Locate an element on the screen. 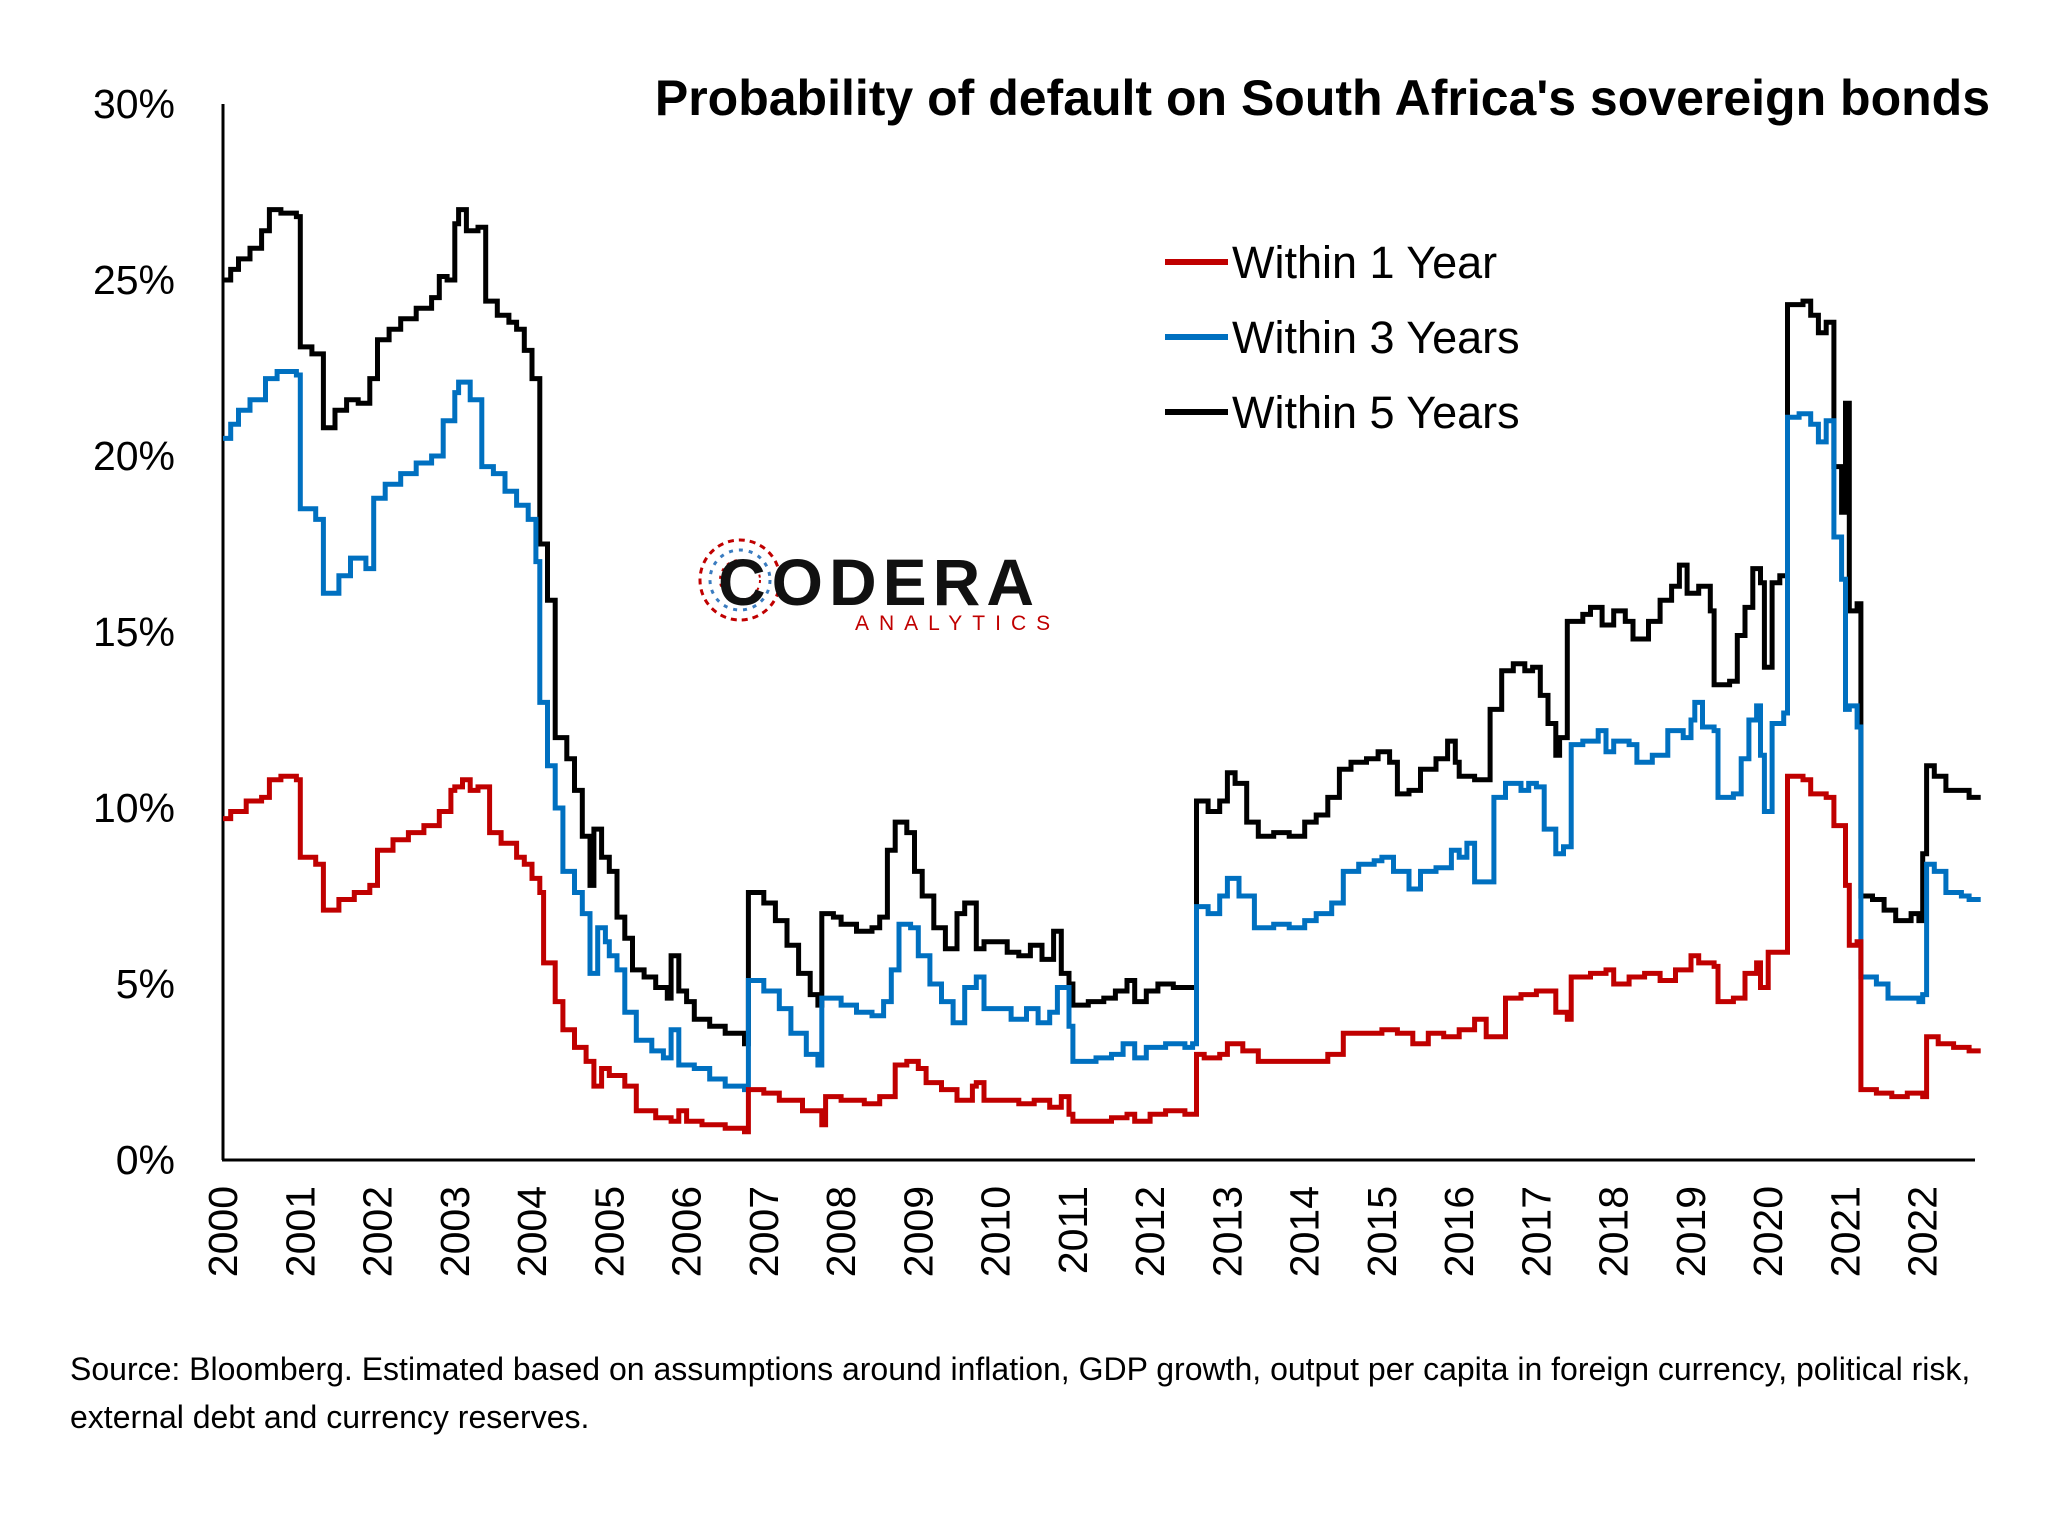 The width and height of the screenshot is (2048, 1535). x-tick-label: 2003 is located at coordinates (455, 1231).